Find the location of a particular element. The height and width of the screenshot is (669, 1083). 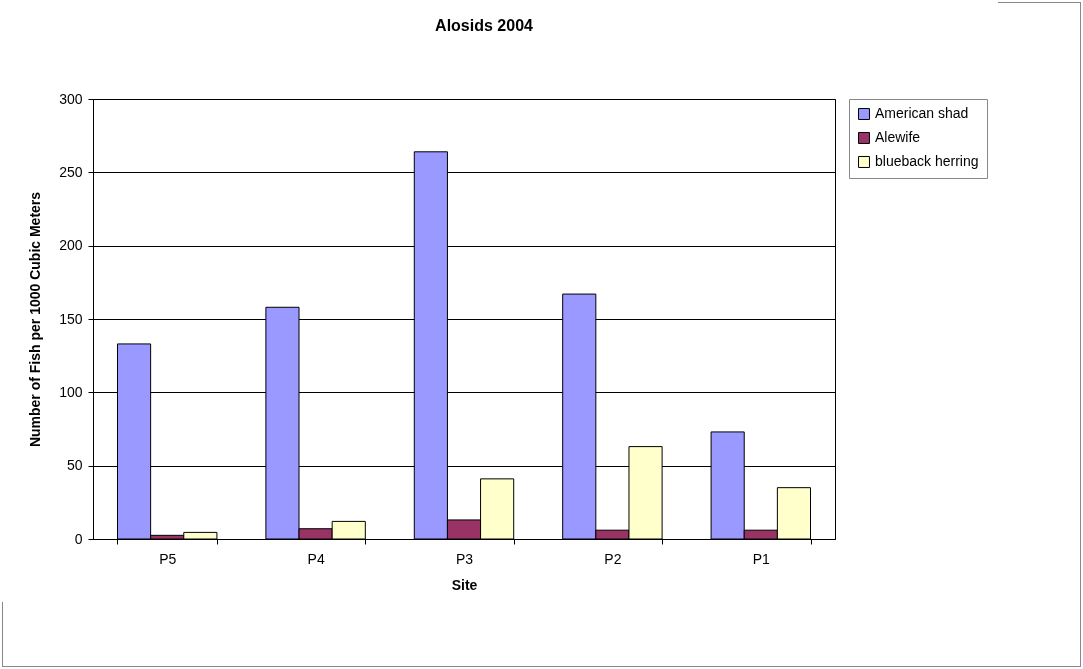

y-tick-label: 100 is located at coordinates (71, 391).